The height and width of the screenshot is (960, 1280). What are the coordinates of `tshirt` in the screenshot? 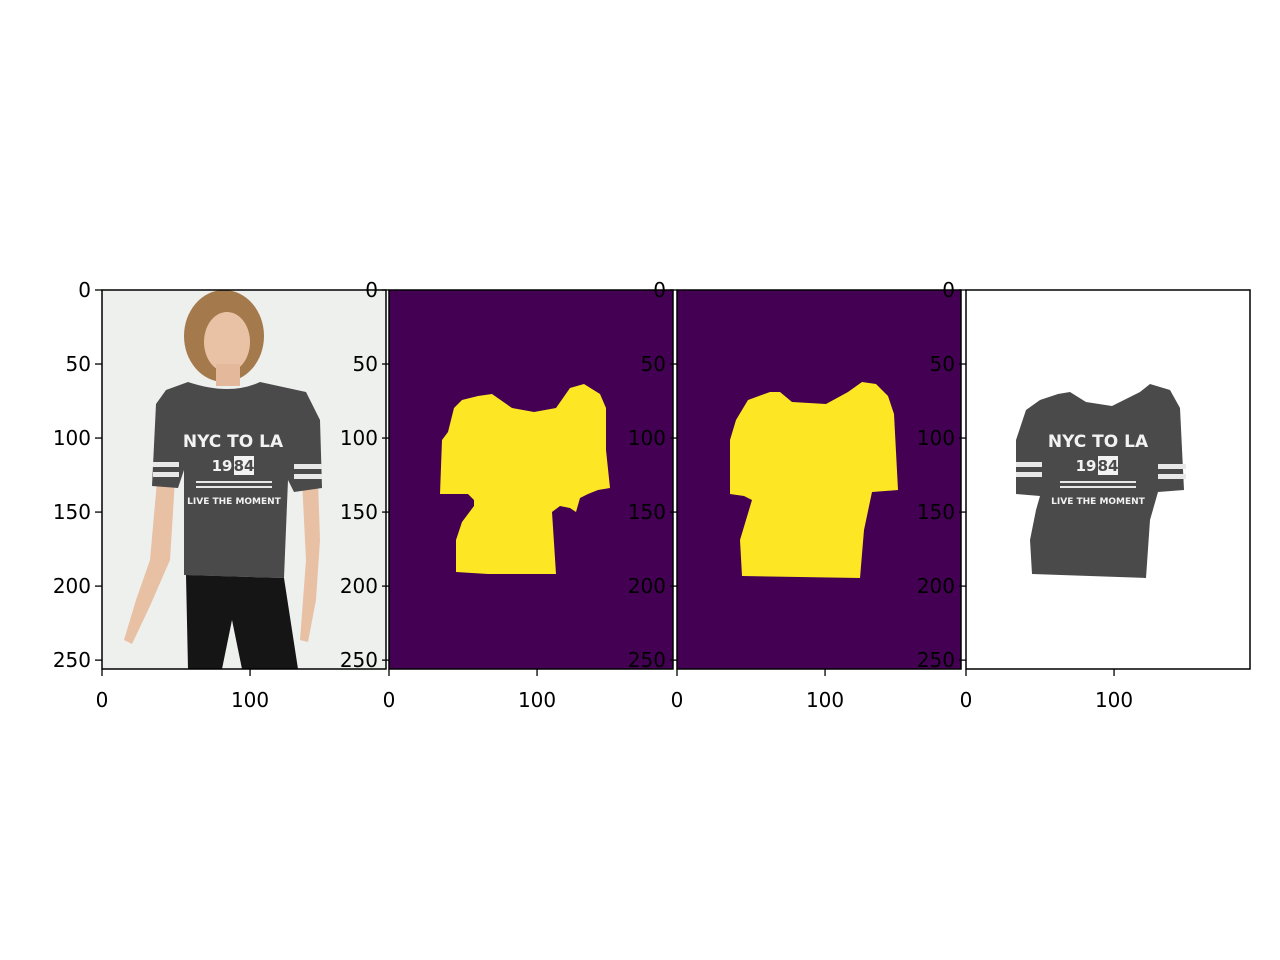 It's located at (237, 480).